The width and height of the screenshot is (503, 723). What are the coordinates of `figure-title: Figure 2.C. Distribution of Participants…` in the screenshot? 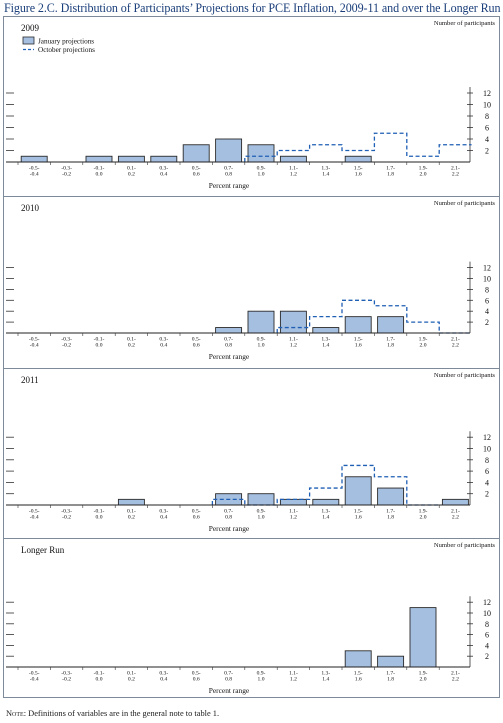 It's located at (252, 8).